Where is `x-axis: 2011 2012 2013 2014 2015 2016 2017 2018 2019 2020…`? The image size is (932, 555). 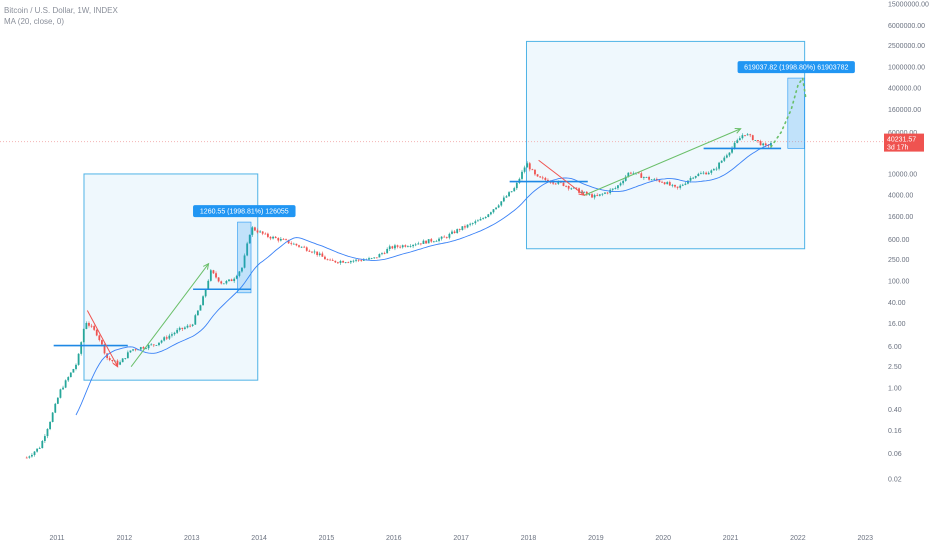
x-axis: 2011 2012 2013 2014 2015 2016 2017 2018 2019 2020… is located at coordinates (462, 538).